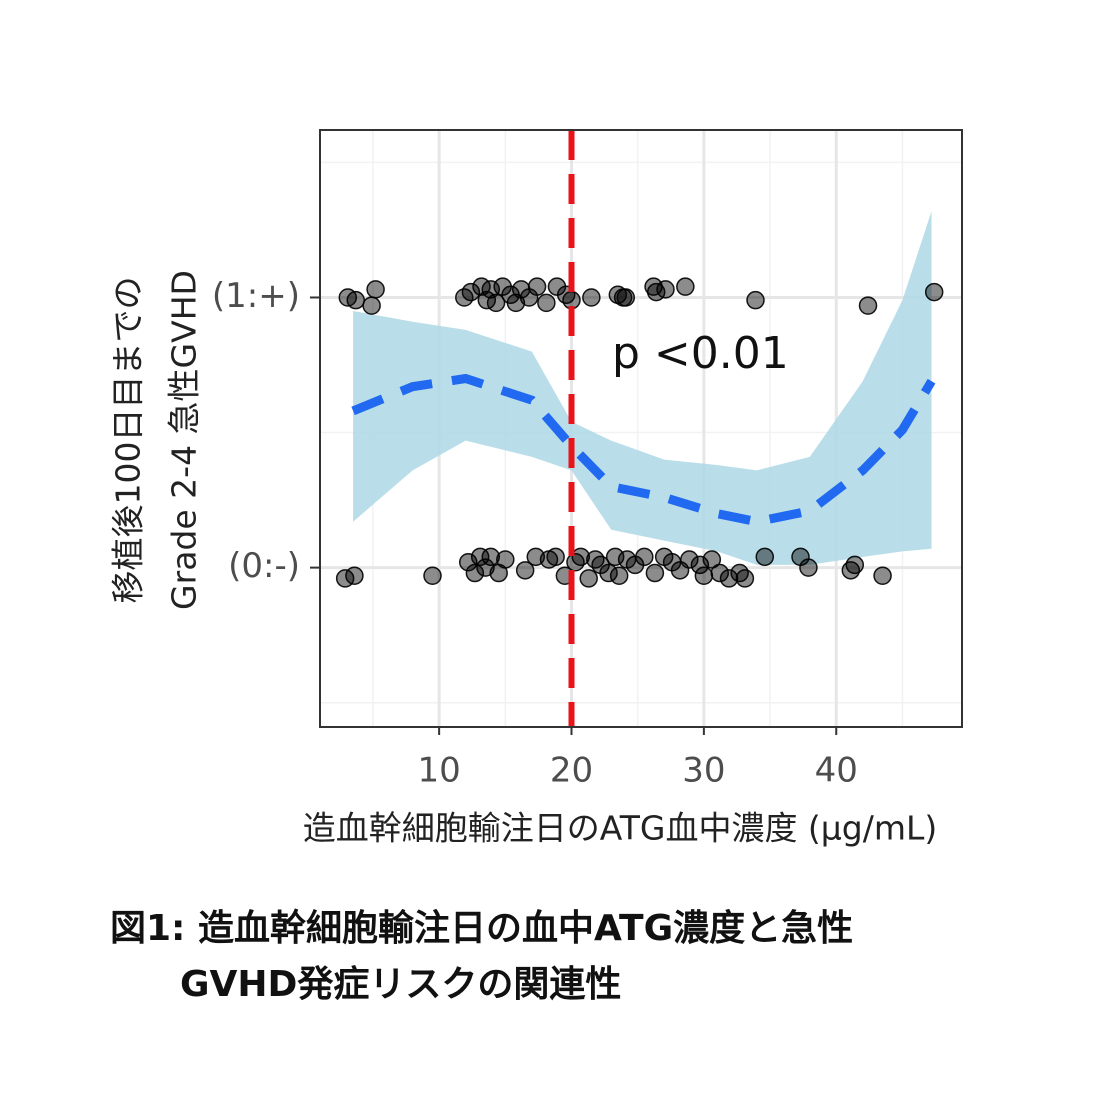 The height and width of the screenshot is (1114, 1115). What do you see at coordinates (481, 928) in the screenshot?
I see `caption: 図1: 造血幹細胞輸注日の血中ATG濃度と急性` at bounding box center [481, 928].